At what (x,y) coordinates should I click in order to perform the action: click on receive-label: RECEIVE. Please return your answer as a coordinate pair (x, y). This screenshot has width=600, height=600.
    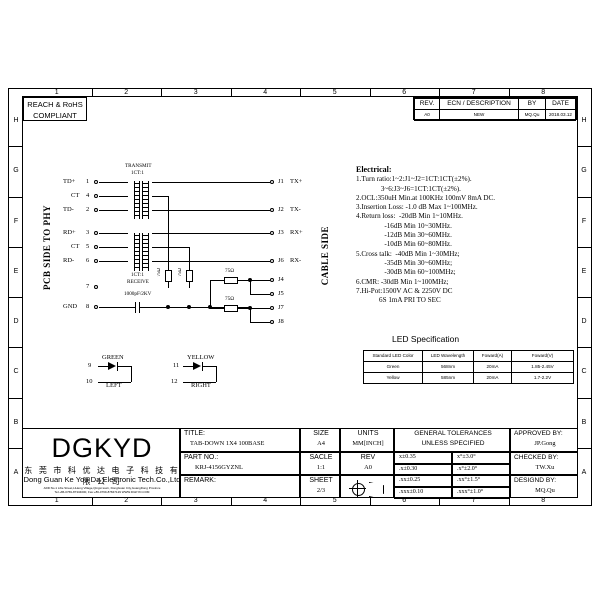
    Looking at the image, I should click on (138, 282).